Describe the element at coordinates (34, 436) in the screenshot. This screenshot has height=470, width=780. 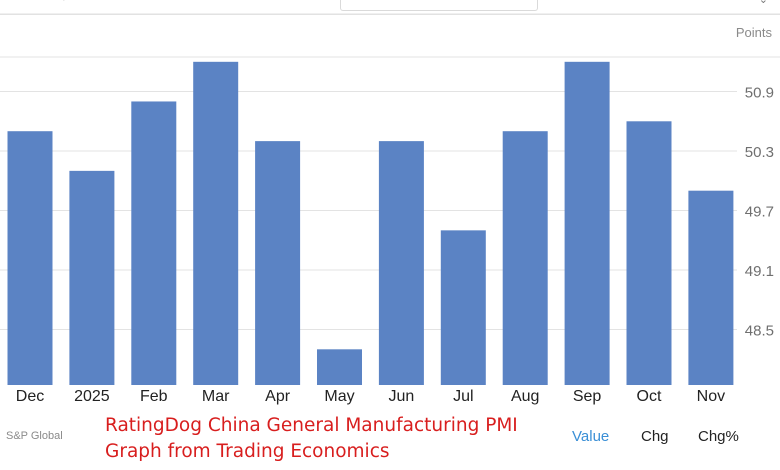
I see `source-label: S&P Global` at that location.